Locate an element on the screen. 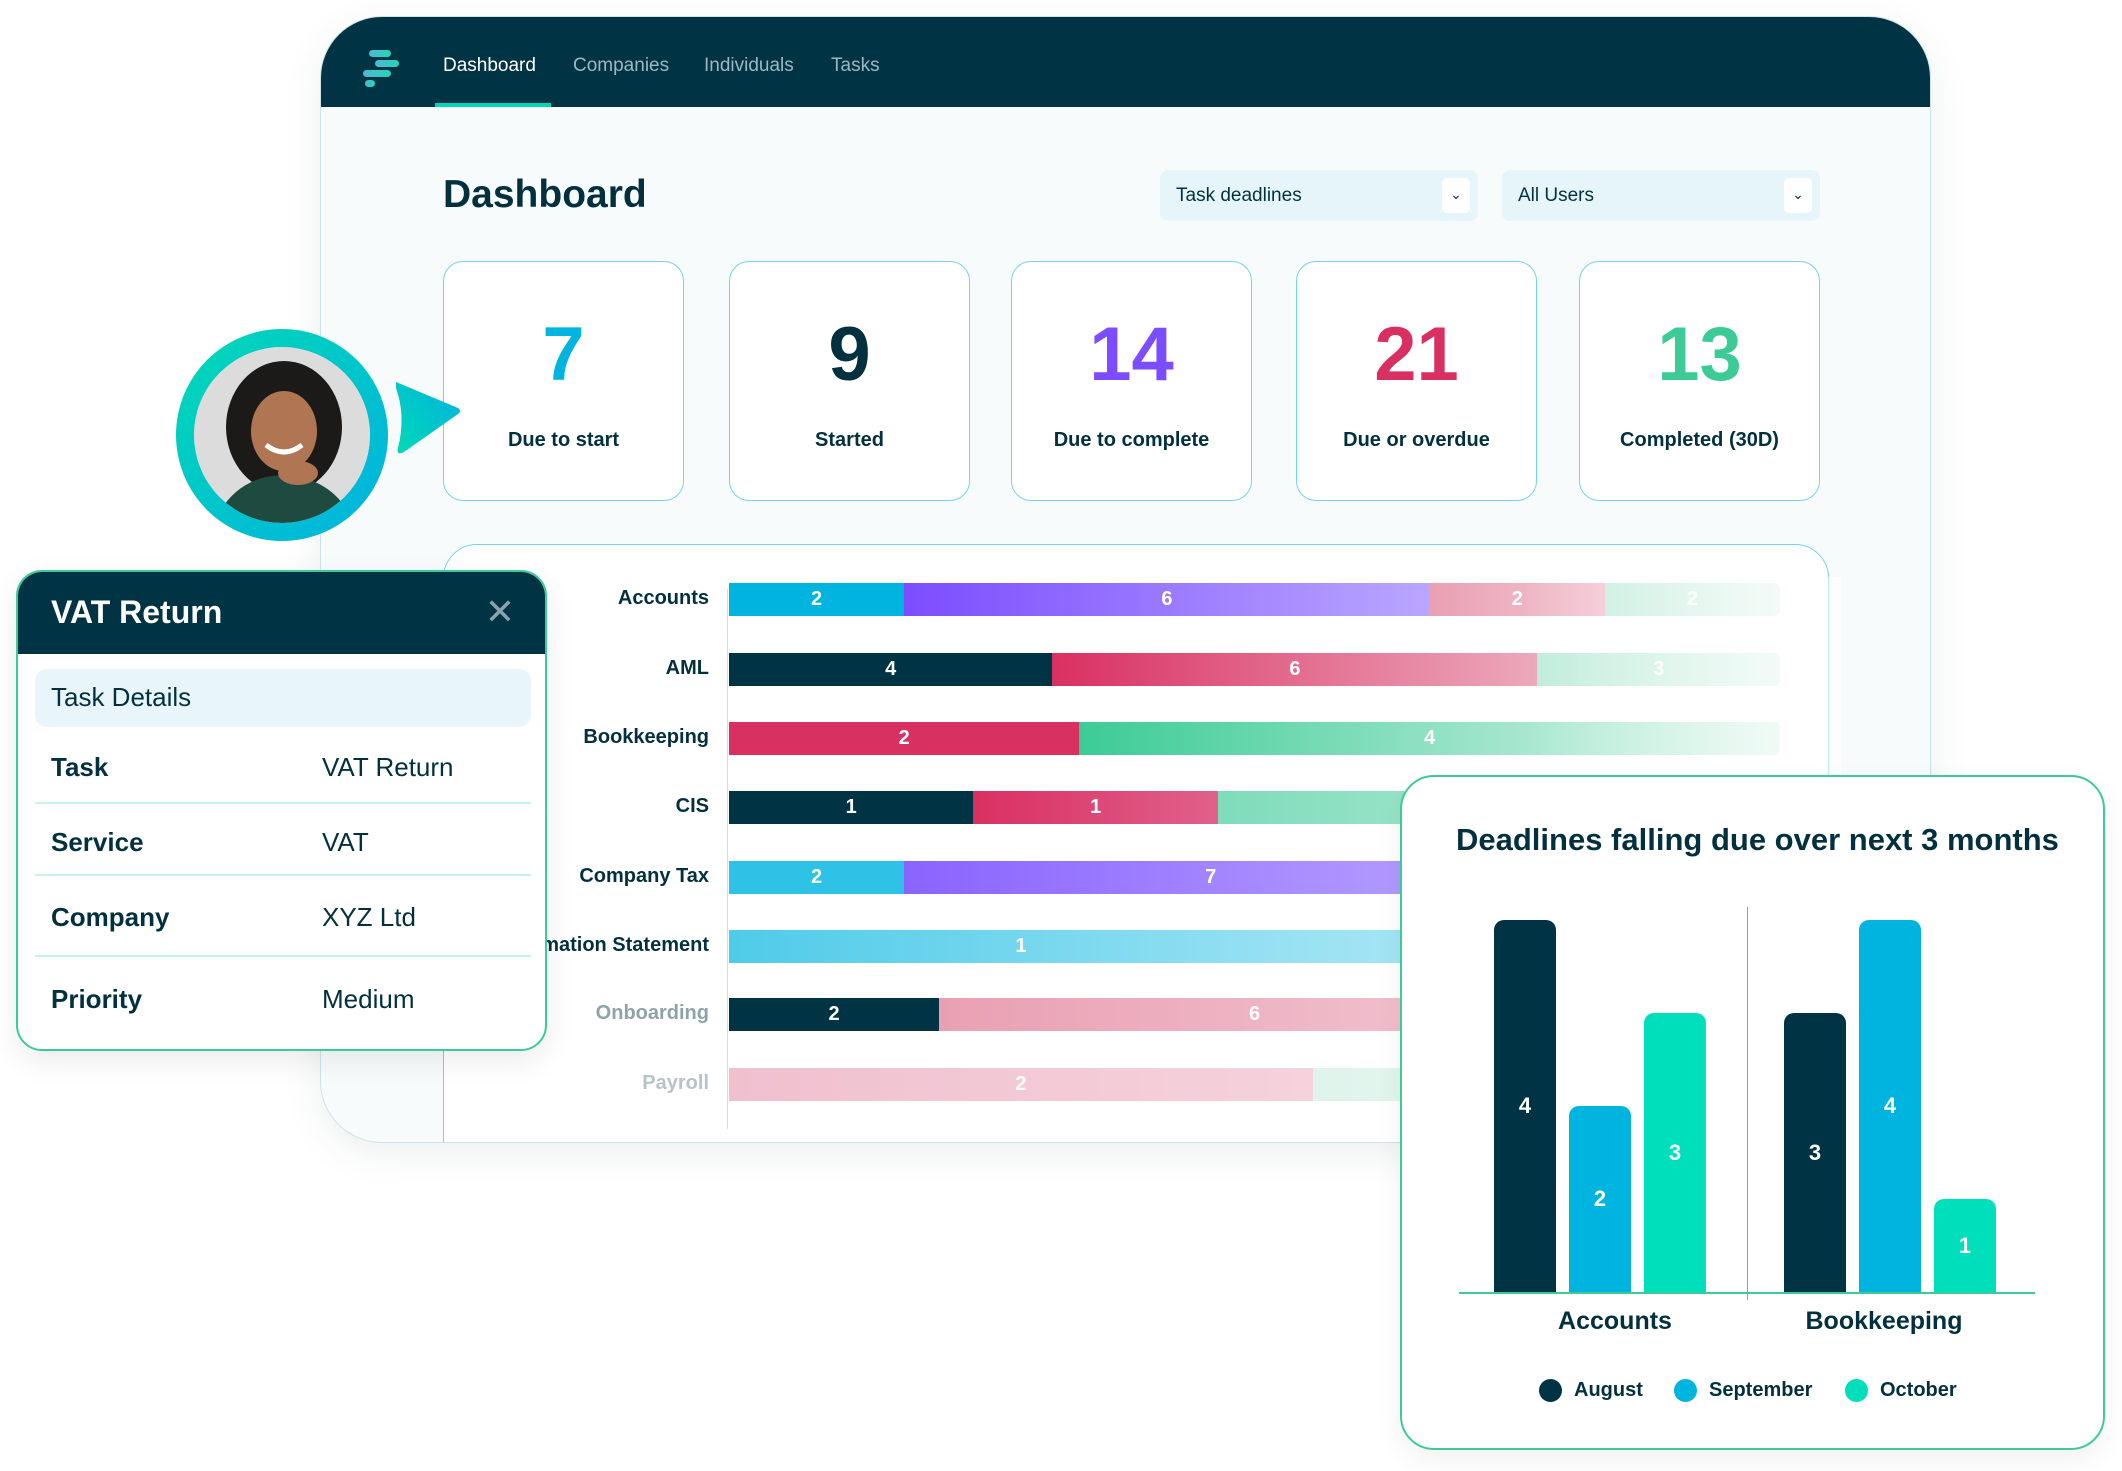 The height and width of the screenshot is (1471, 2122). detail-row-task: Task VAT Return is located at coordinates (283, 769).